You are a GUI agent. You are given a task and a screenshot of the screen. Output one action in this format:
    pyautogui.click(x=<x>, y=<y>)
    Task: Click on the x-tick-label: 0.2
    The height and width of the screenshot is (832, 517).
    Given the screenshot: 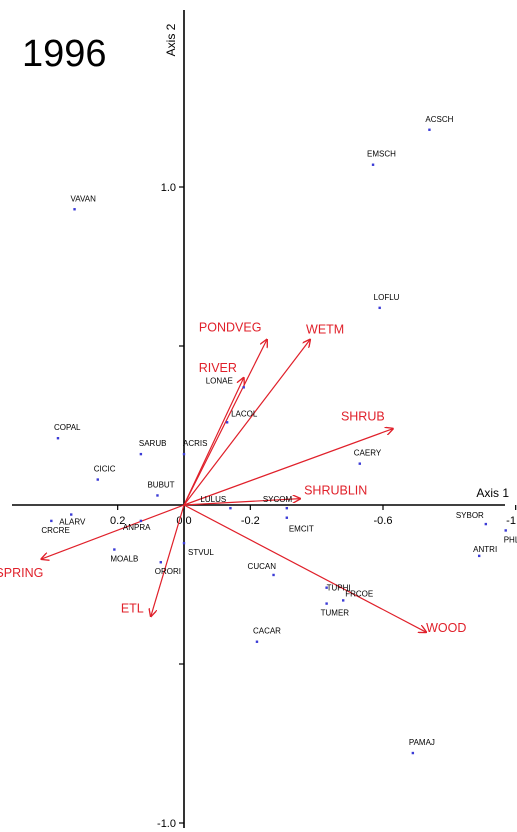 What is the action you would take?
    pyautogui.click(x=117, y=521)
    